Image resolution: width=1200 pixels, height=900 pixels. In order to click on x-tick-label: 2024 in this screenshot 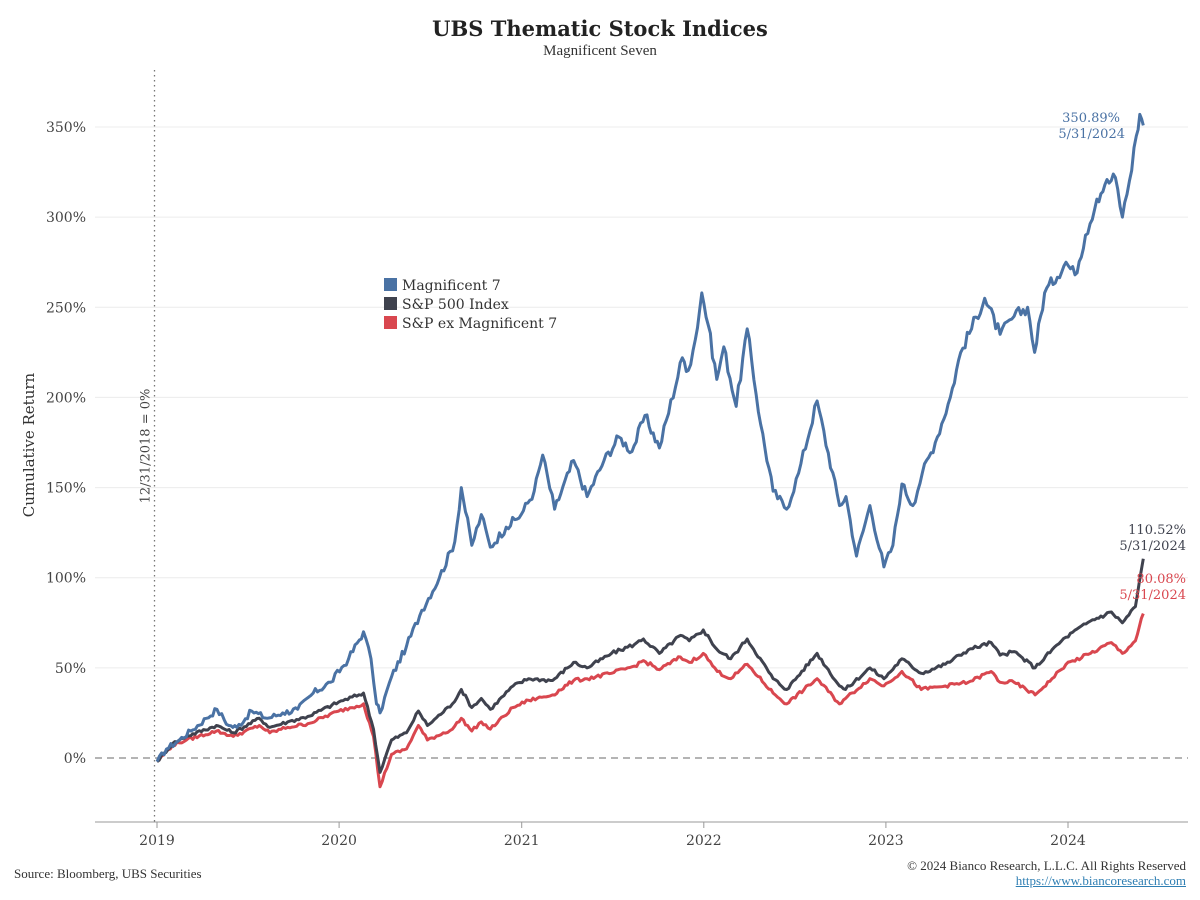, I will do `click(1068, 841)`.